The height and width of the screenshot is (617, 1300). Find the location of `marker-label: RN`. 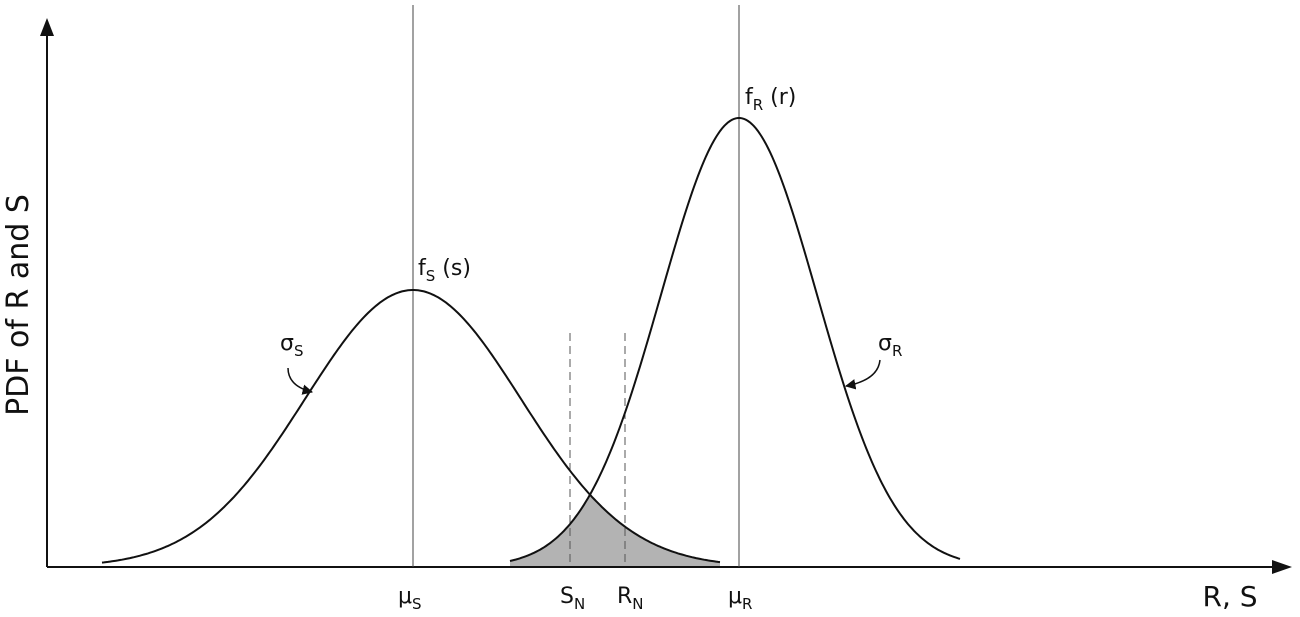

marker-label: RN is located at coordinates (630, 598).